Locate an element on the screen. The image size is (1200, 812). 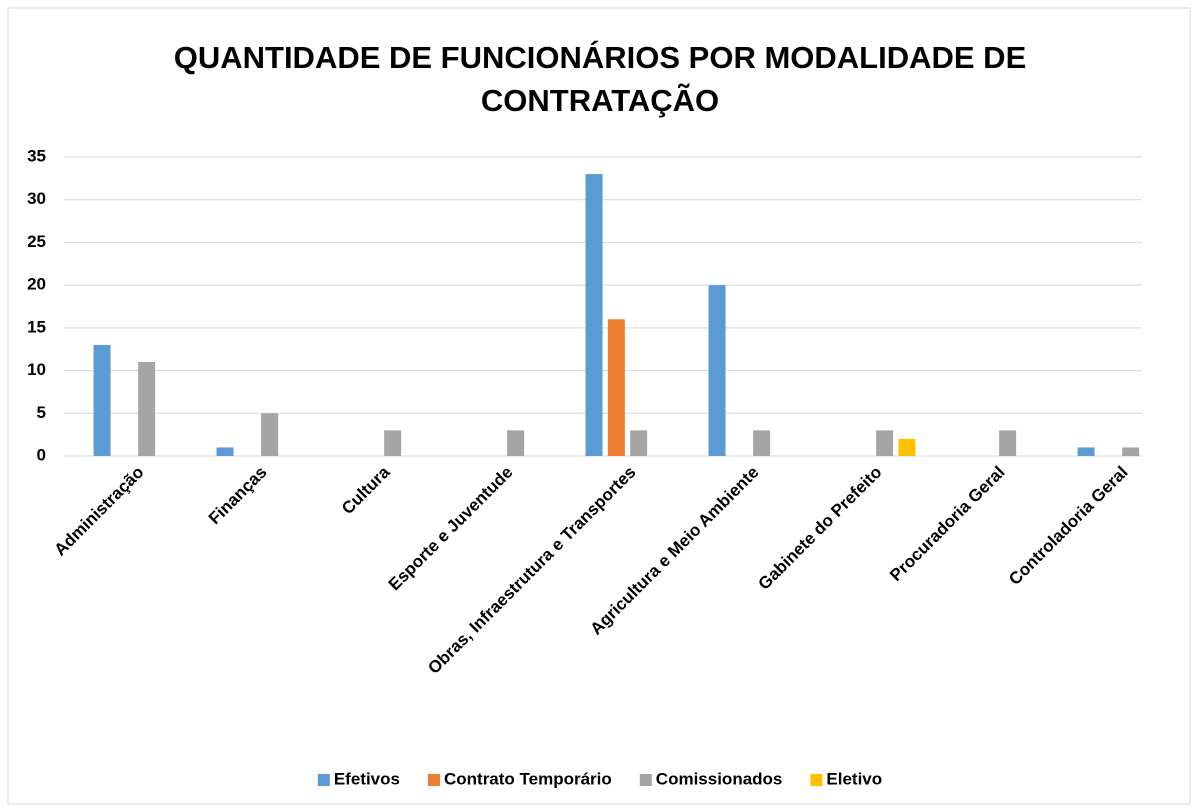
y-tick-label: 20 is located at coordinates (36, 284).